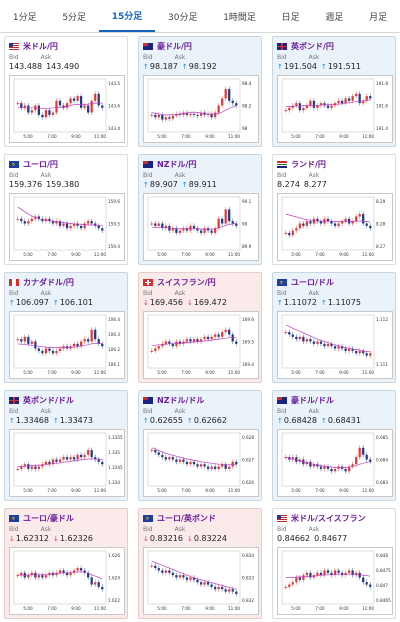 The image size is (400, 622). I want to click on tab-15min: 15分足, so click(127, 16).